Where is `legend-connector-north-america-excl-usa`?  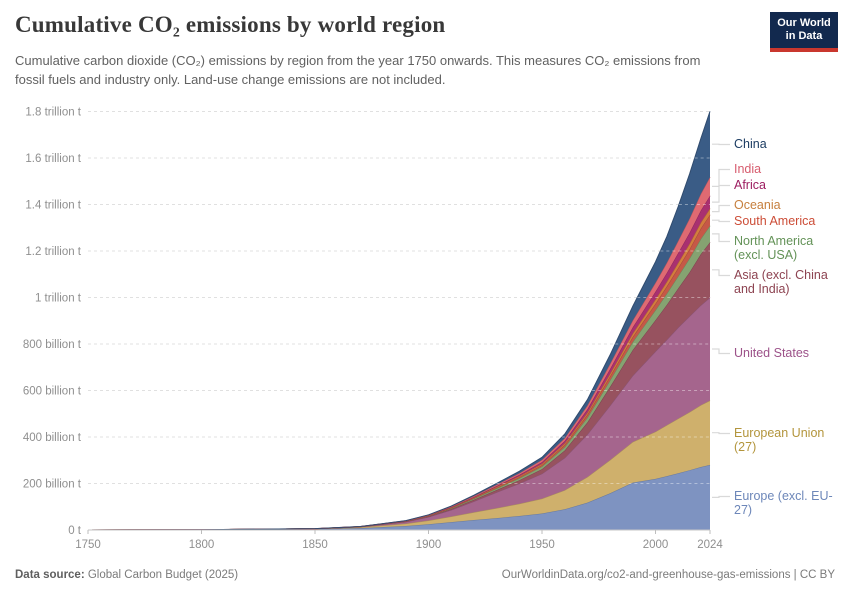 legend-connector-north-america-excl-usa is located at coordinates (721, 238).